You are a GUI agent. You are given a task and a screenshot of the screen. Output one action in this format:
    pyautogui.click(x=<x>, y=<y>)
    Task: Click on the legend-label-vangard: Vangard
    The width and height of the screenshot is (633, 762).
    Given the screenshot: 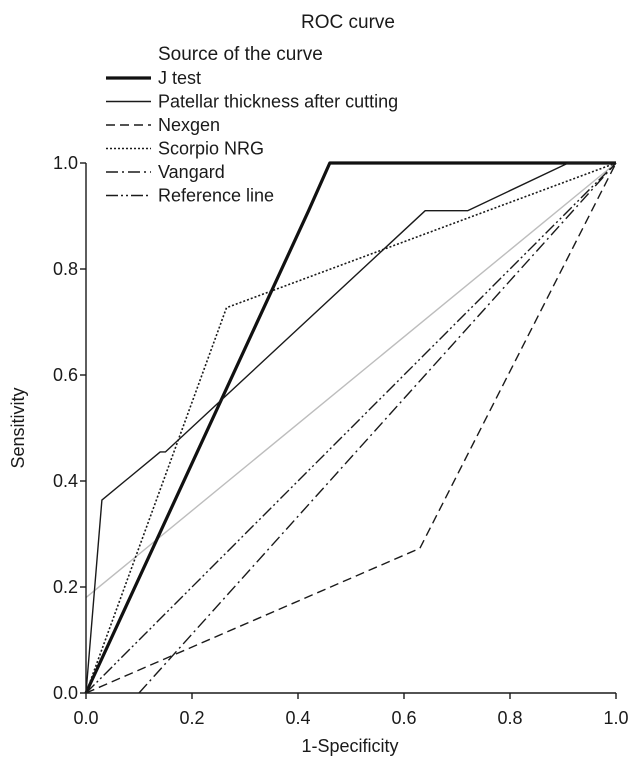 What is the action you would take?
    pyautogui.click(x=191, y=172)
    